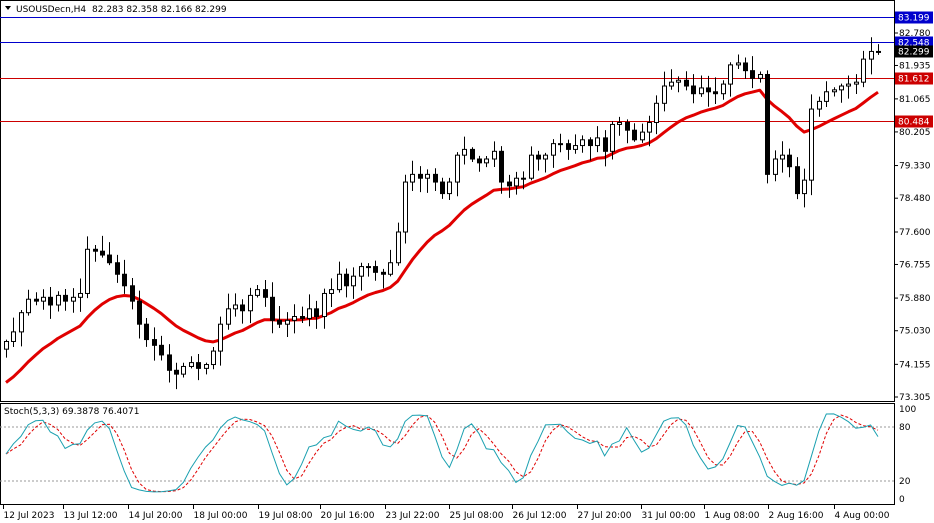  I want to click on symbol-label: USOUSDecn,H4, so click(51, 10).